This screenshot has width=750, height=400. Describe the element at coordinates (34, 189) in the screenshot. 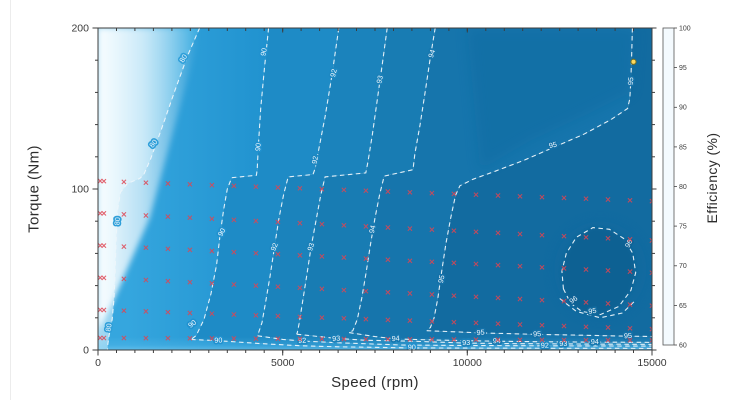

I see `y-axis-label: Torque (Nm)` at that location.